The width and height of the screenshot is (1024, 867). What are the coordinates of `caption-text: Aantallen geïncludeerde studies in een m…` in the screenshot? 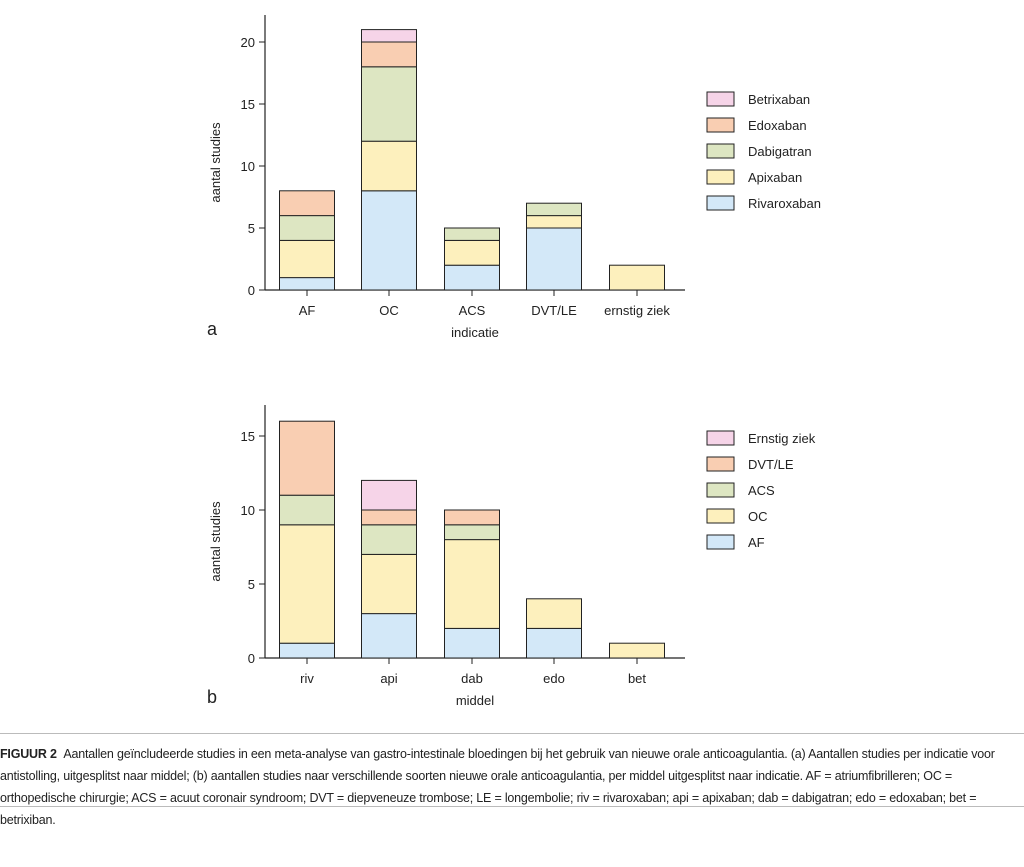 It's located at (497, 787).